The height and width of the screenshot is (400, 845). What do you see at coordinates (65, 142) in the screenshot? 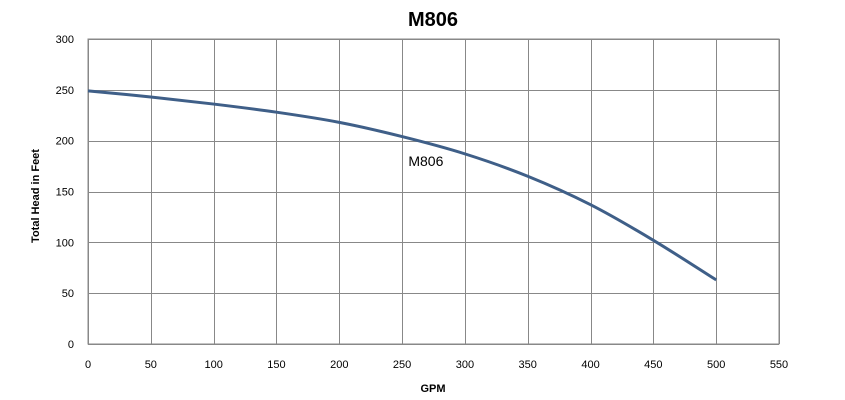
I see `y-tick-label: 200` at bounding box center [65, 142].